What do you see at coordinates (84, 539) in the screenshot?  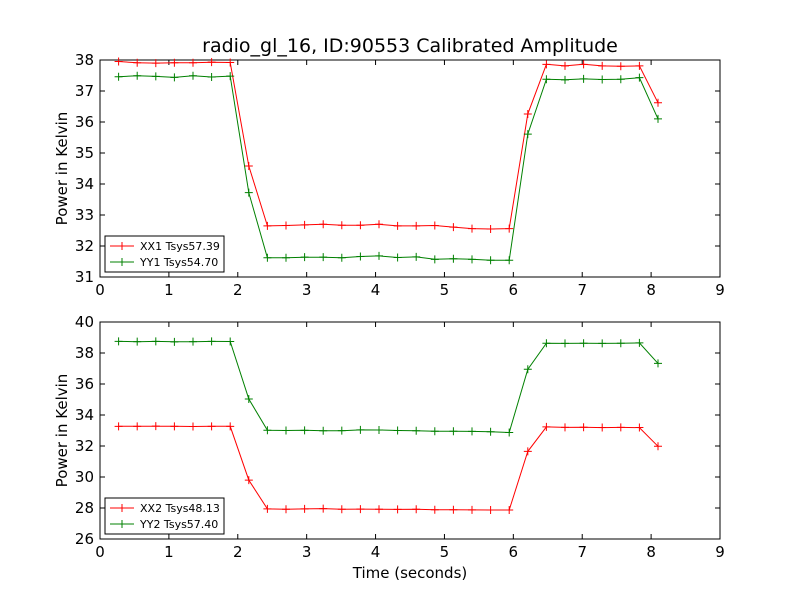 I see `y-tick-label: 26` at bounding box center [84, 539].